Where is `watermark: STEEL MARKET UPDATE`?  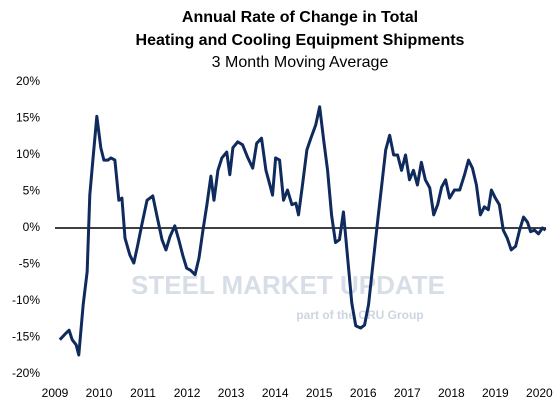
watermark: STEEL MARKET UPDATE is located at coordinates (288, 285).